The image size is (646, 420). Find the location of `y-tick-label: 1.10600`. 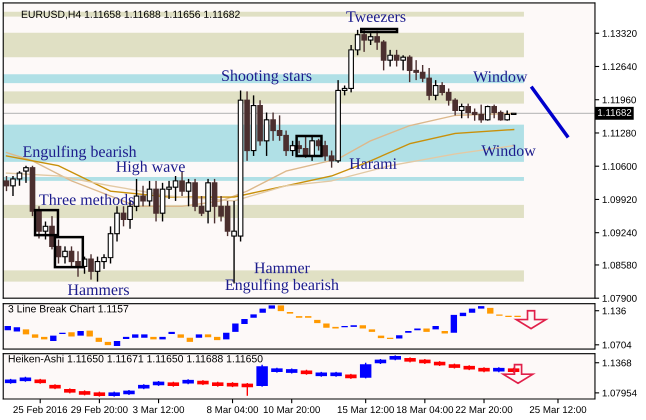

y-tick-label: 1.10600 is located at coordinates (619, 166).